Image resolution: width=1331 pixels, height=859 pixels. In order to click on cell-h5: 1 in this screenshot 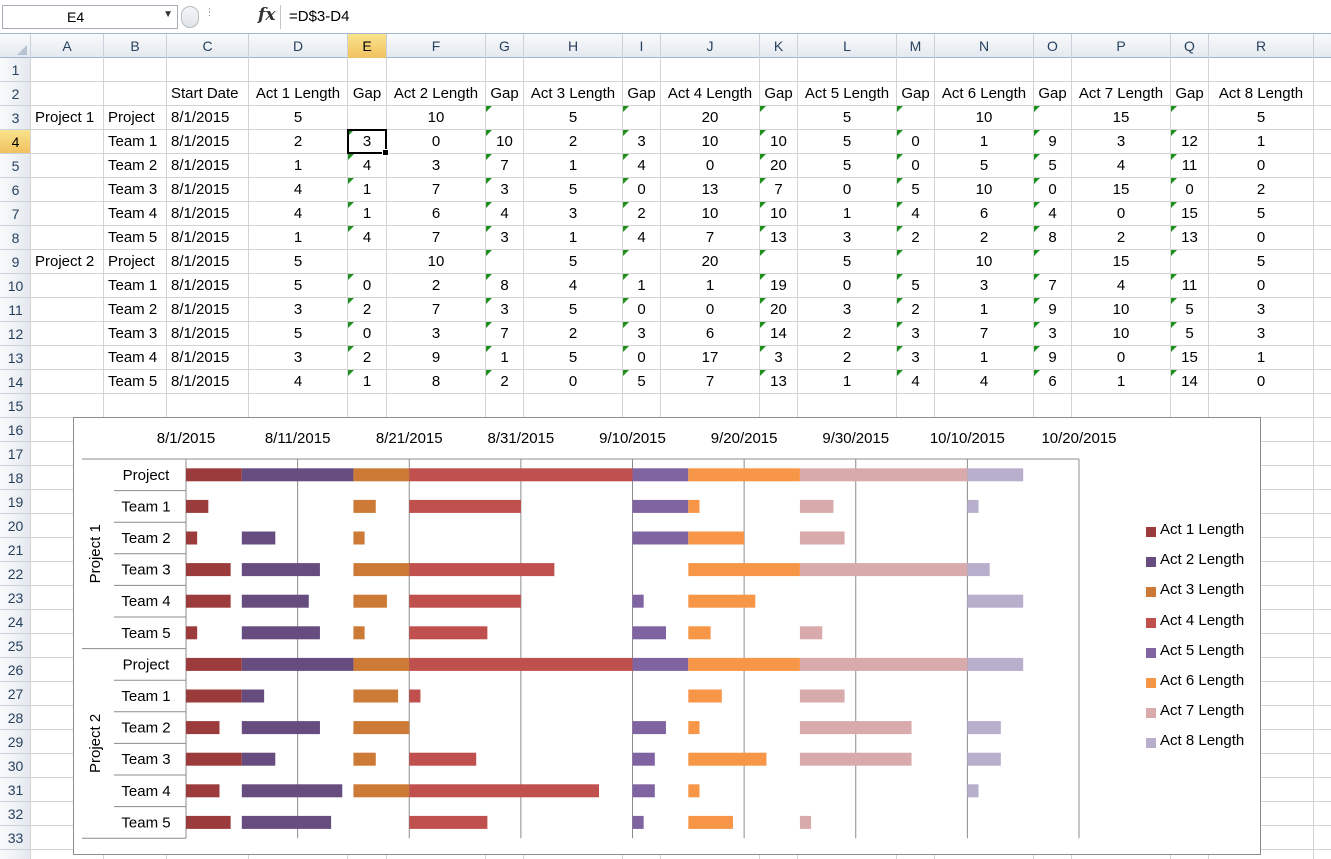, I will do `click(573, 165)`.